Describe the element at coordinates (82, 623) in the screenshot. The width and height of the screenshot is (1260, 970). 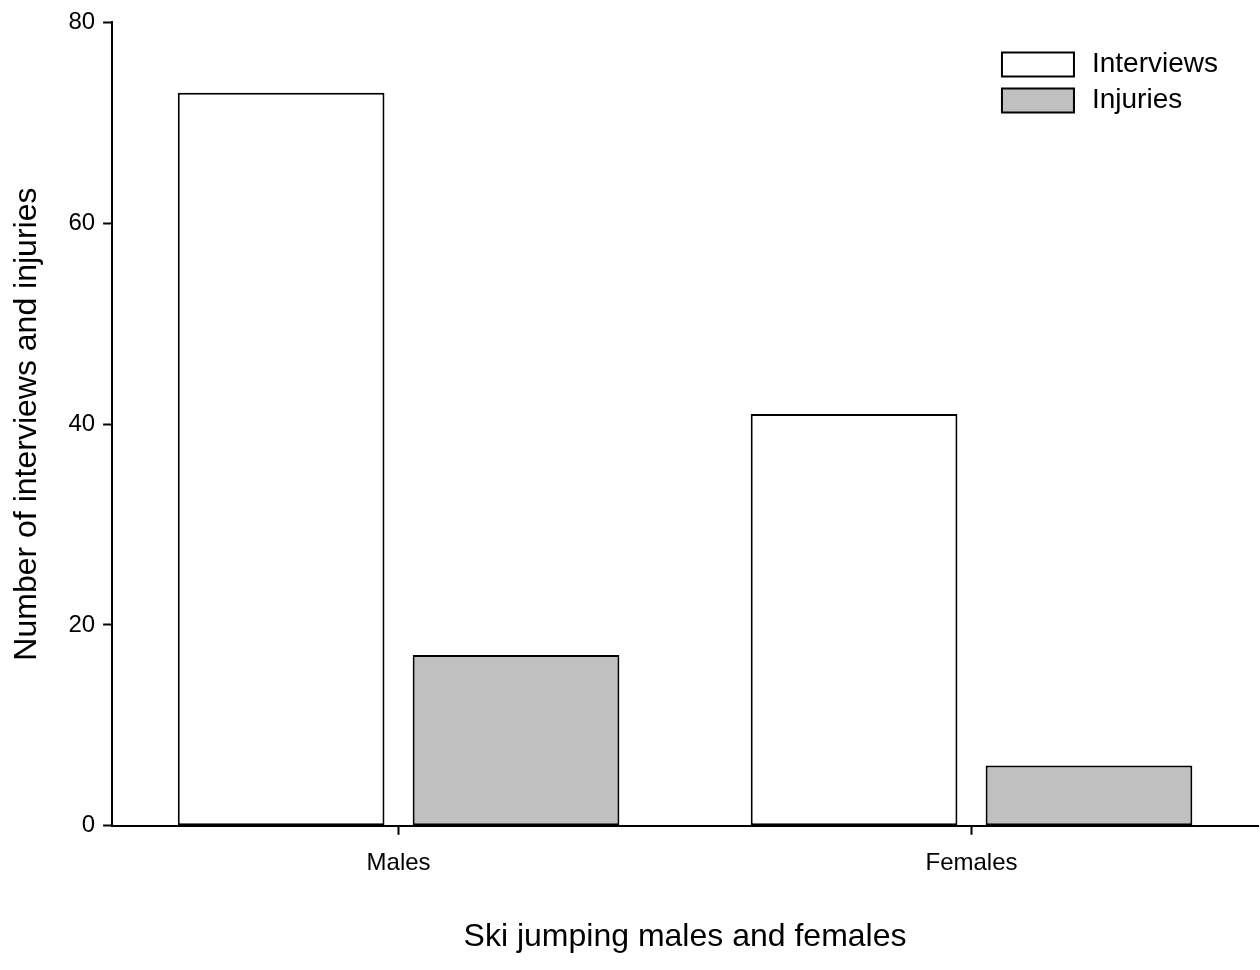
I see `y-tick-label: 20` at that location.